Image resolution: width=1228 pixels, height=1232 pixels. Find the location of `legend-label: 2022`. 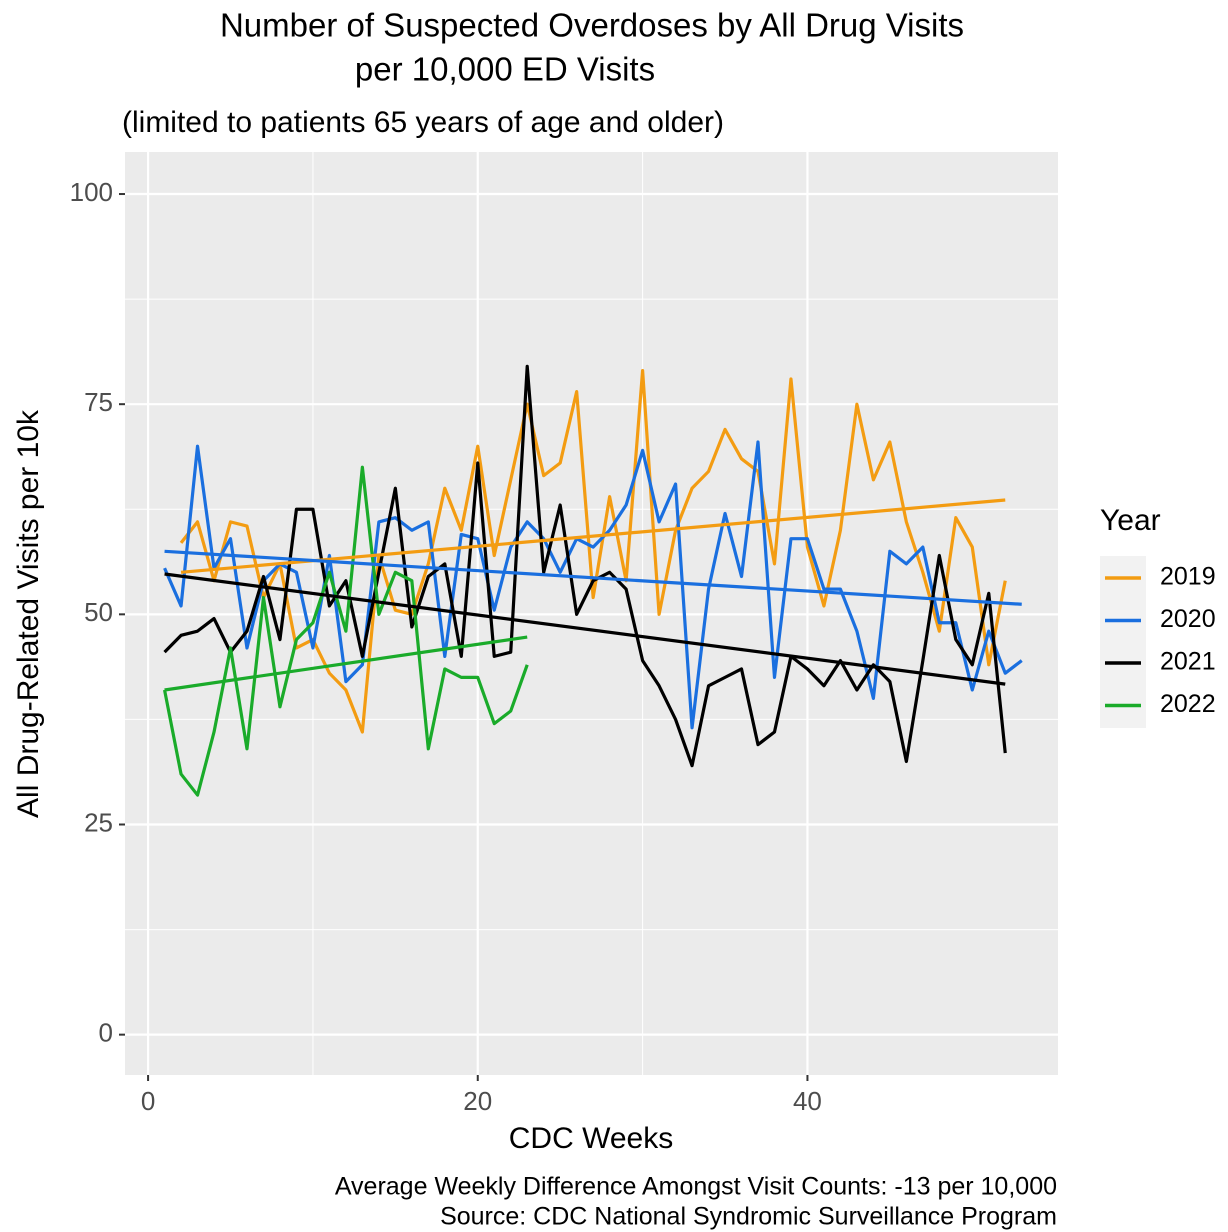

legend-label: 2022 is located at coordinates (1188, 704).